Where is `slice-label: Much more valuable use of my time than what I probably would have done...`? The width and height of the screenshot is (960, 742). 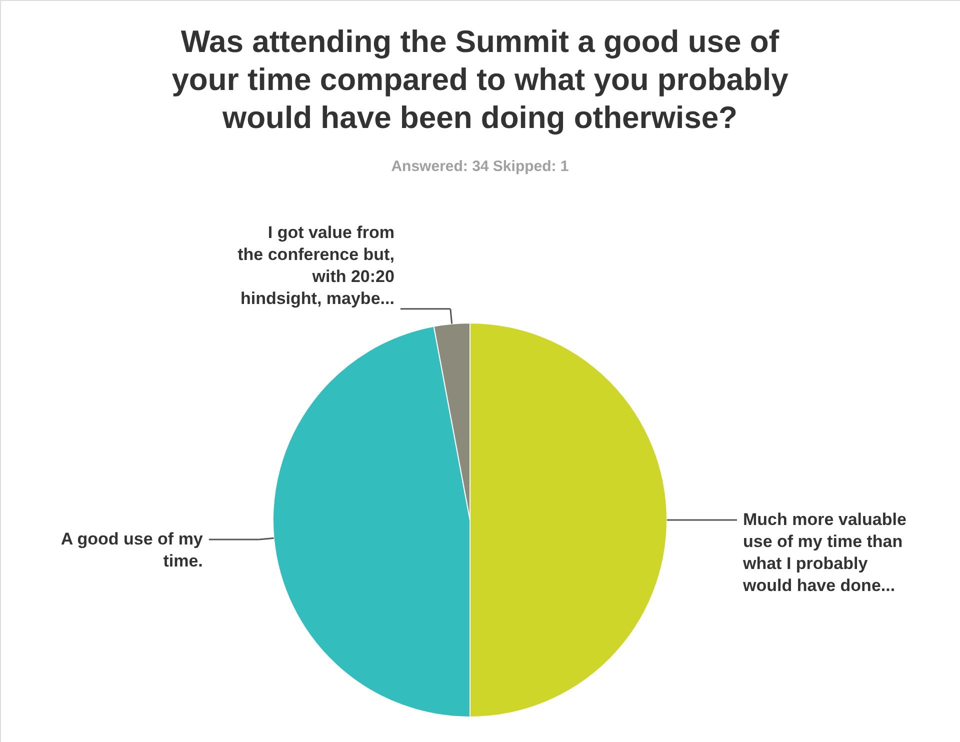
slice-label: Much more valuable use of my time than what I probably would have done... is located at coordinates (824, 552).